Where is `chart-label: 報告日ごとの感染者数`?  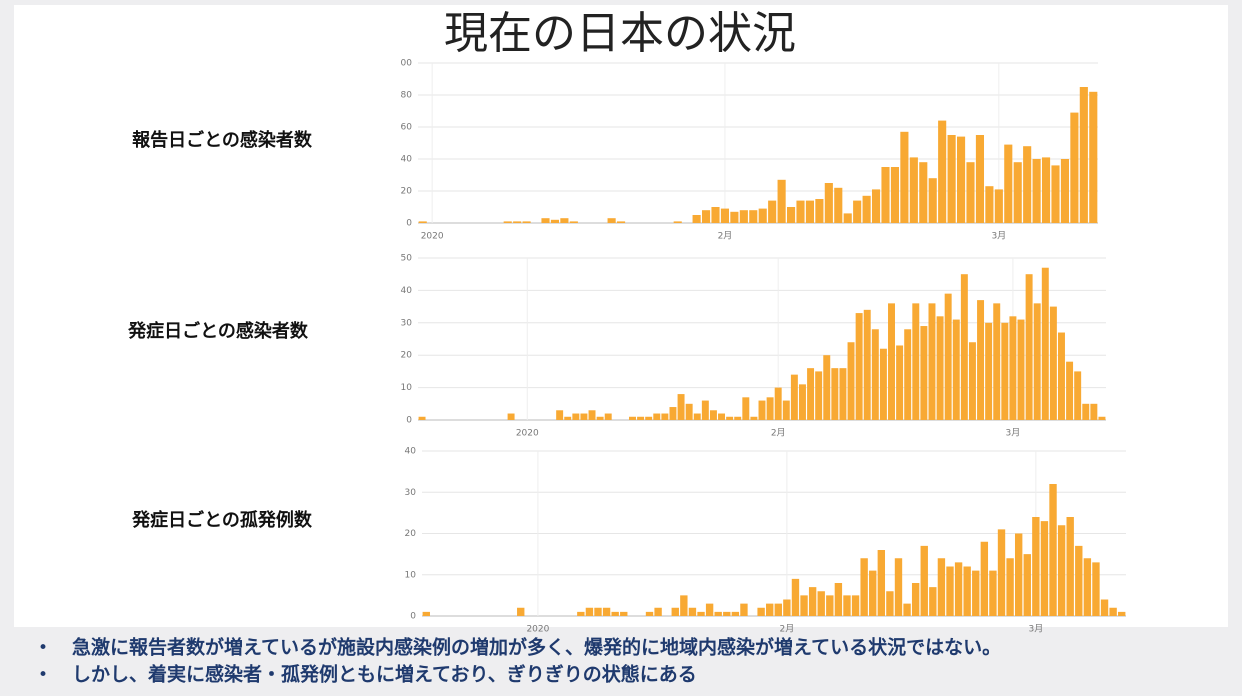
chart-label: 報告日ごとの感染者数 is located at coordinates (222, 140).